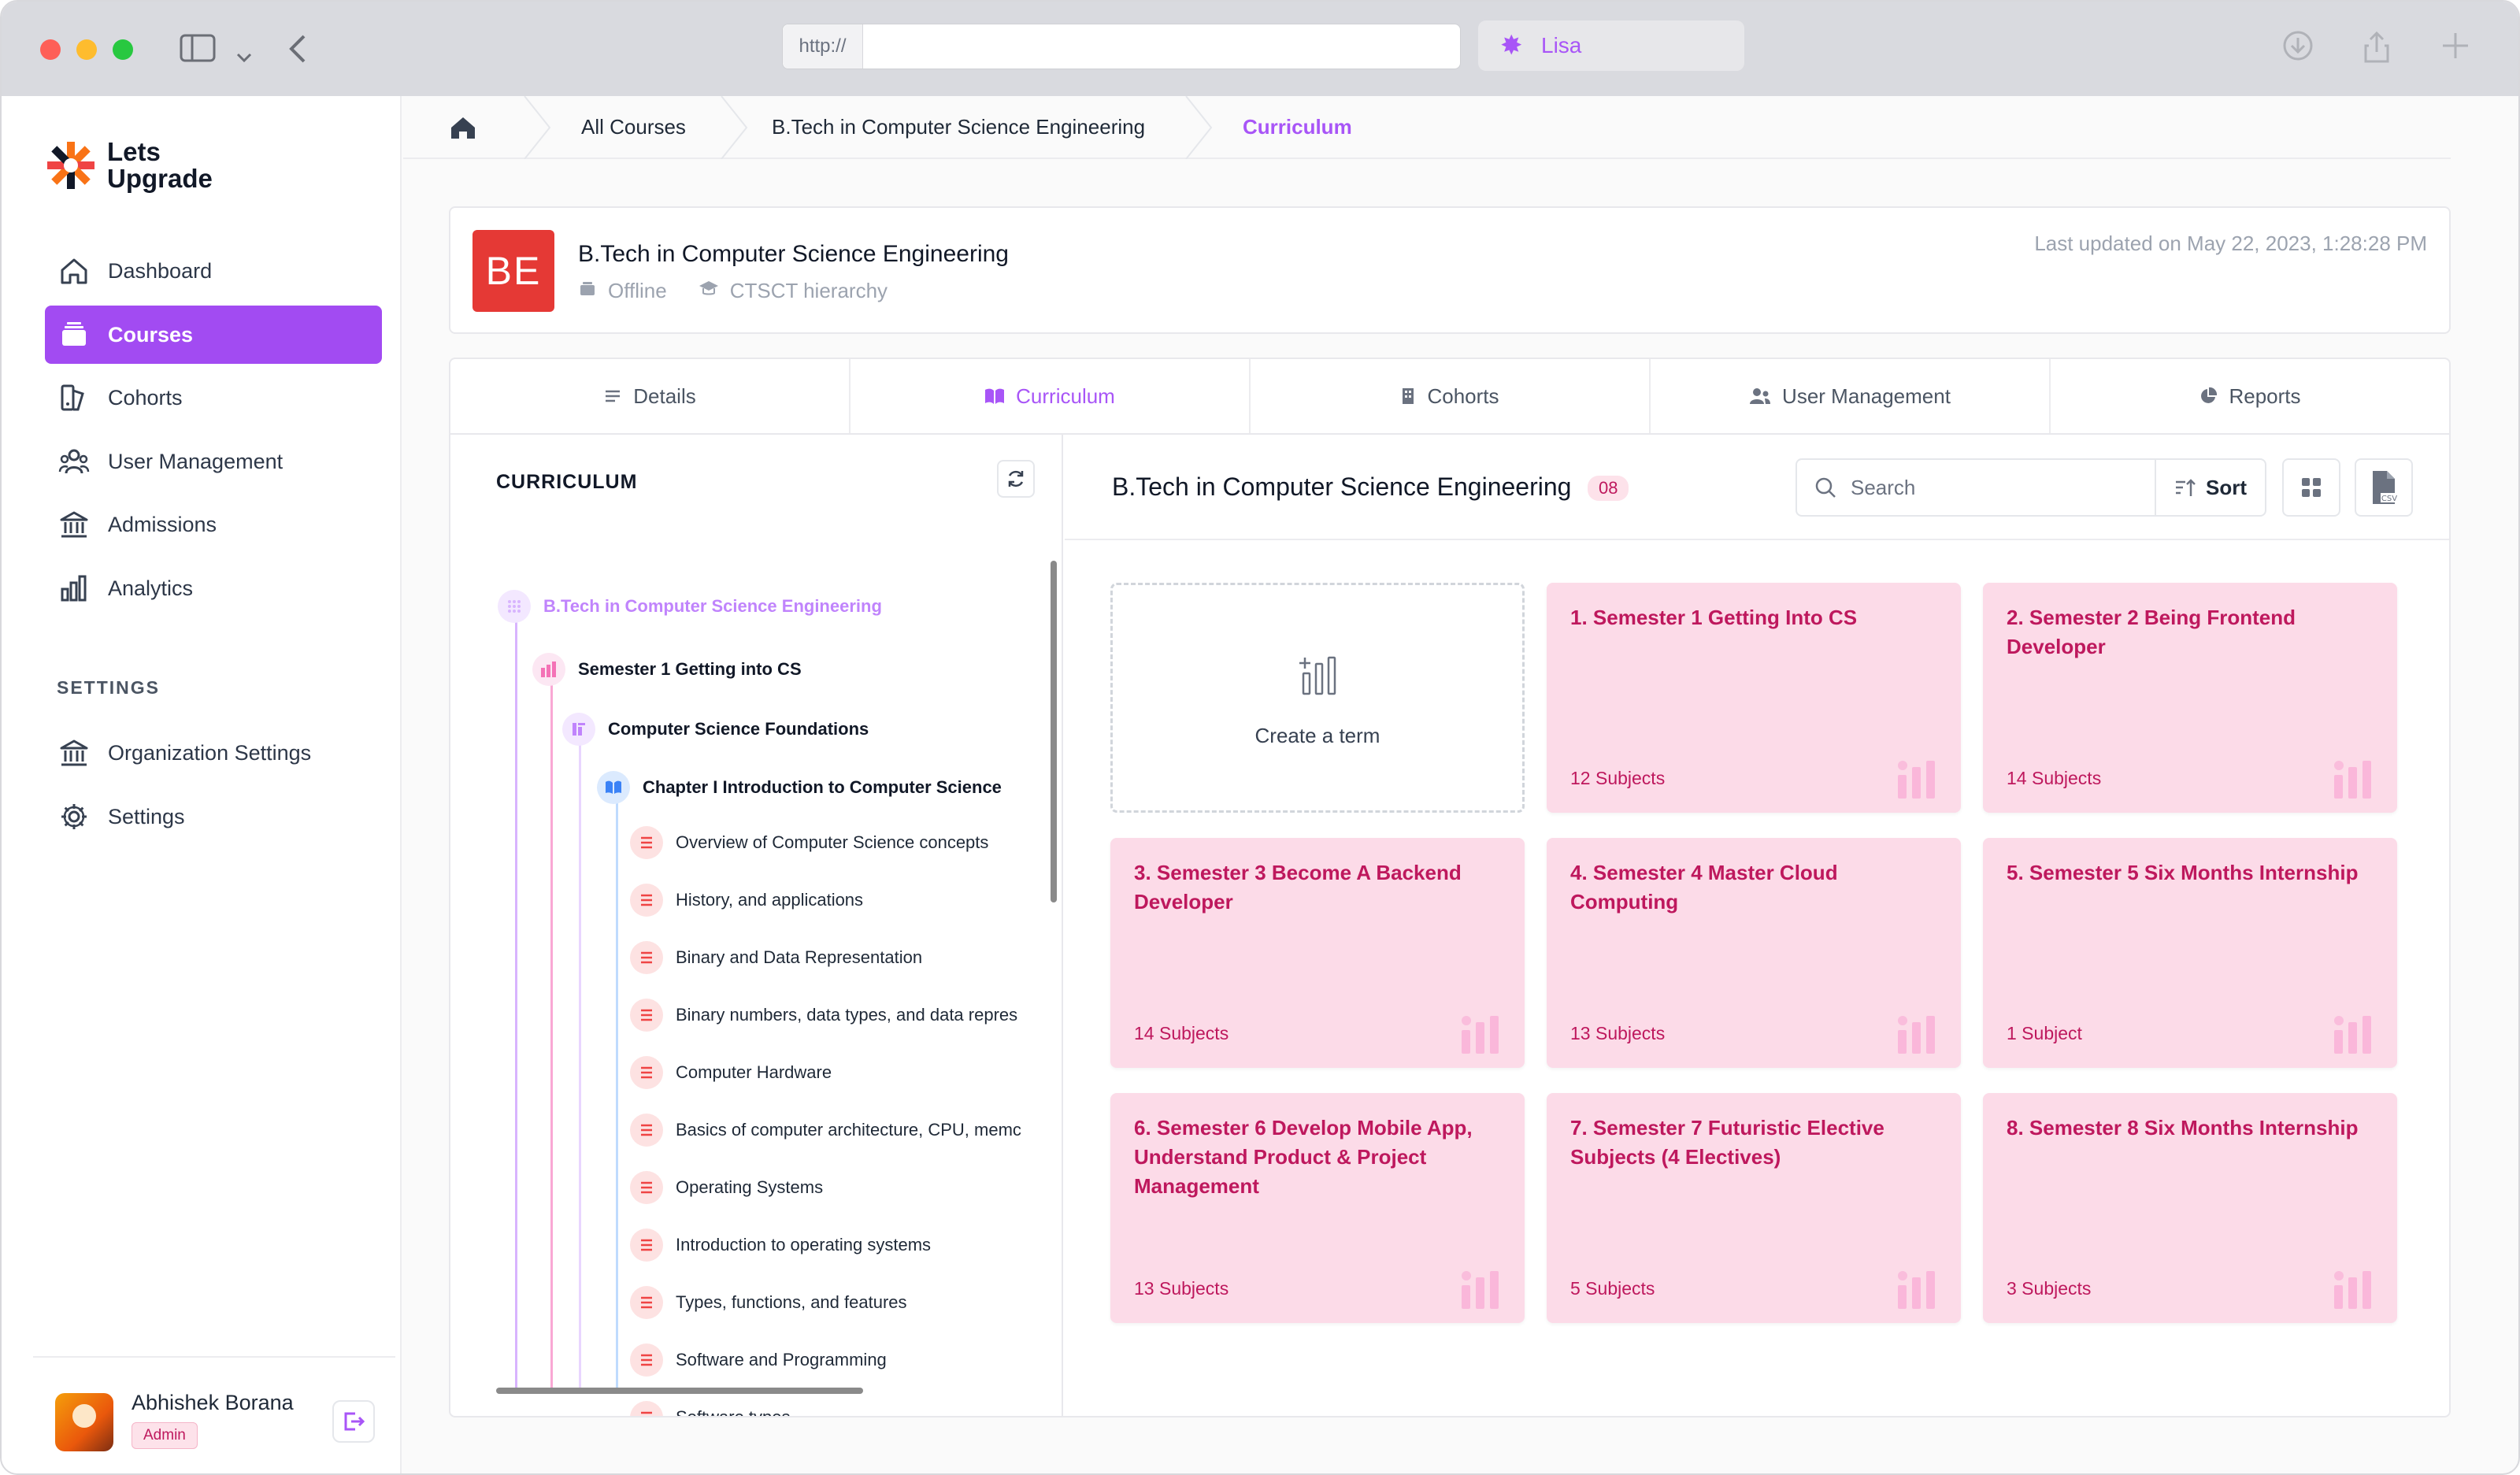  I want to click on new-tab-icon, so click(2455, 49).